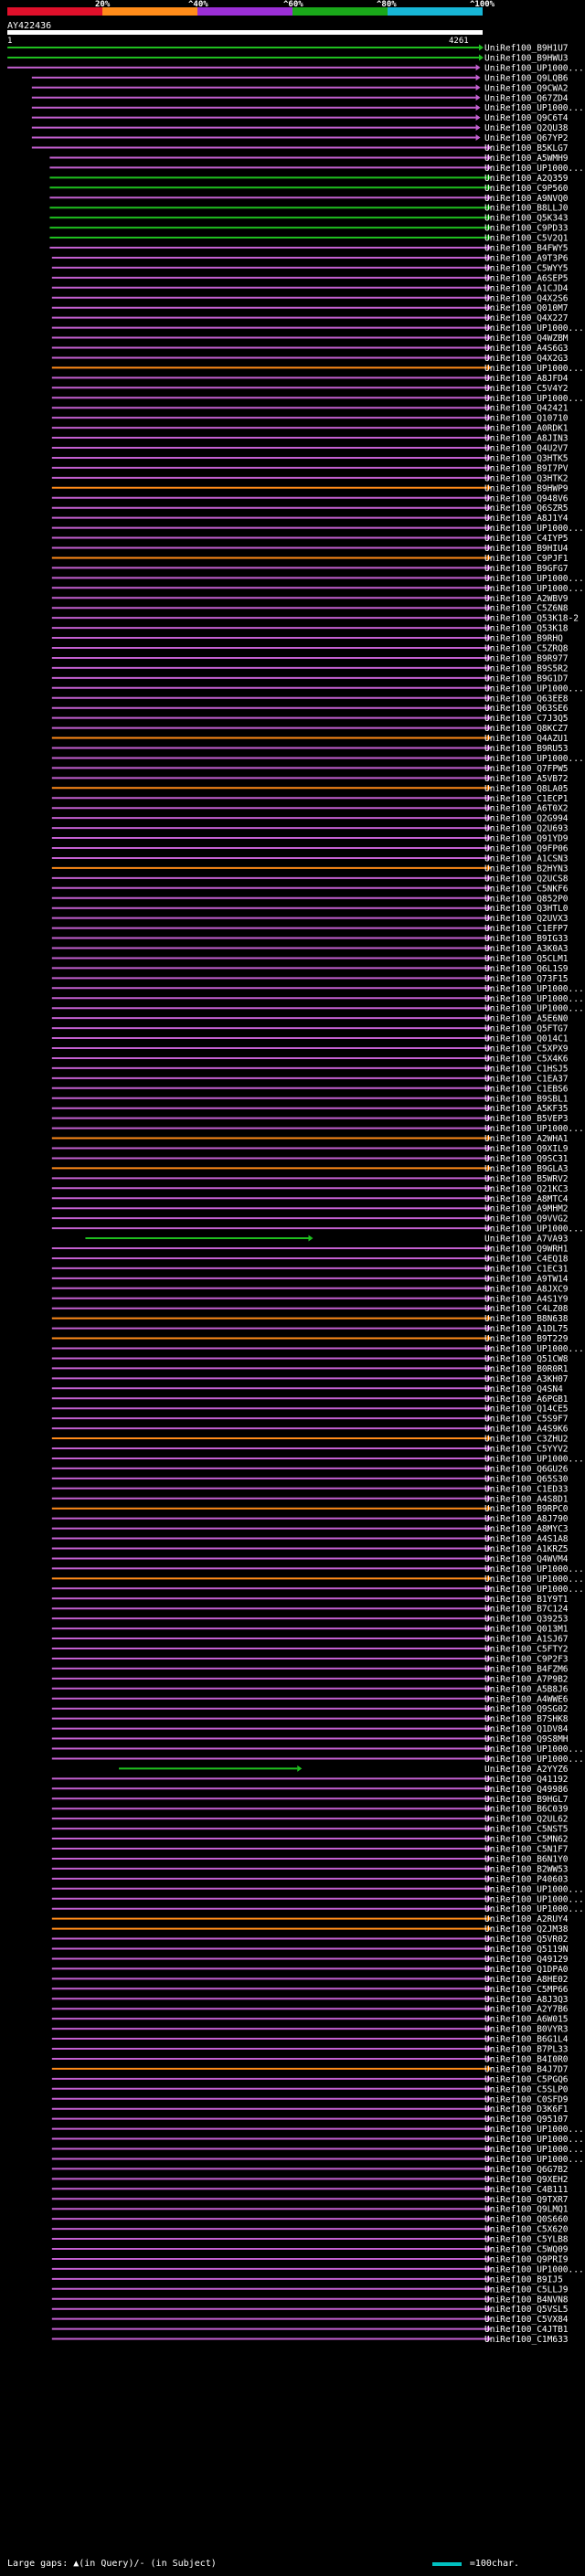 The width and height of the screenshot is (585, 2576). I want to click on hit-label: UniRef100_B9HGL7, so click(527, 1800).